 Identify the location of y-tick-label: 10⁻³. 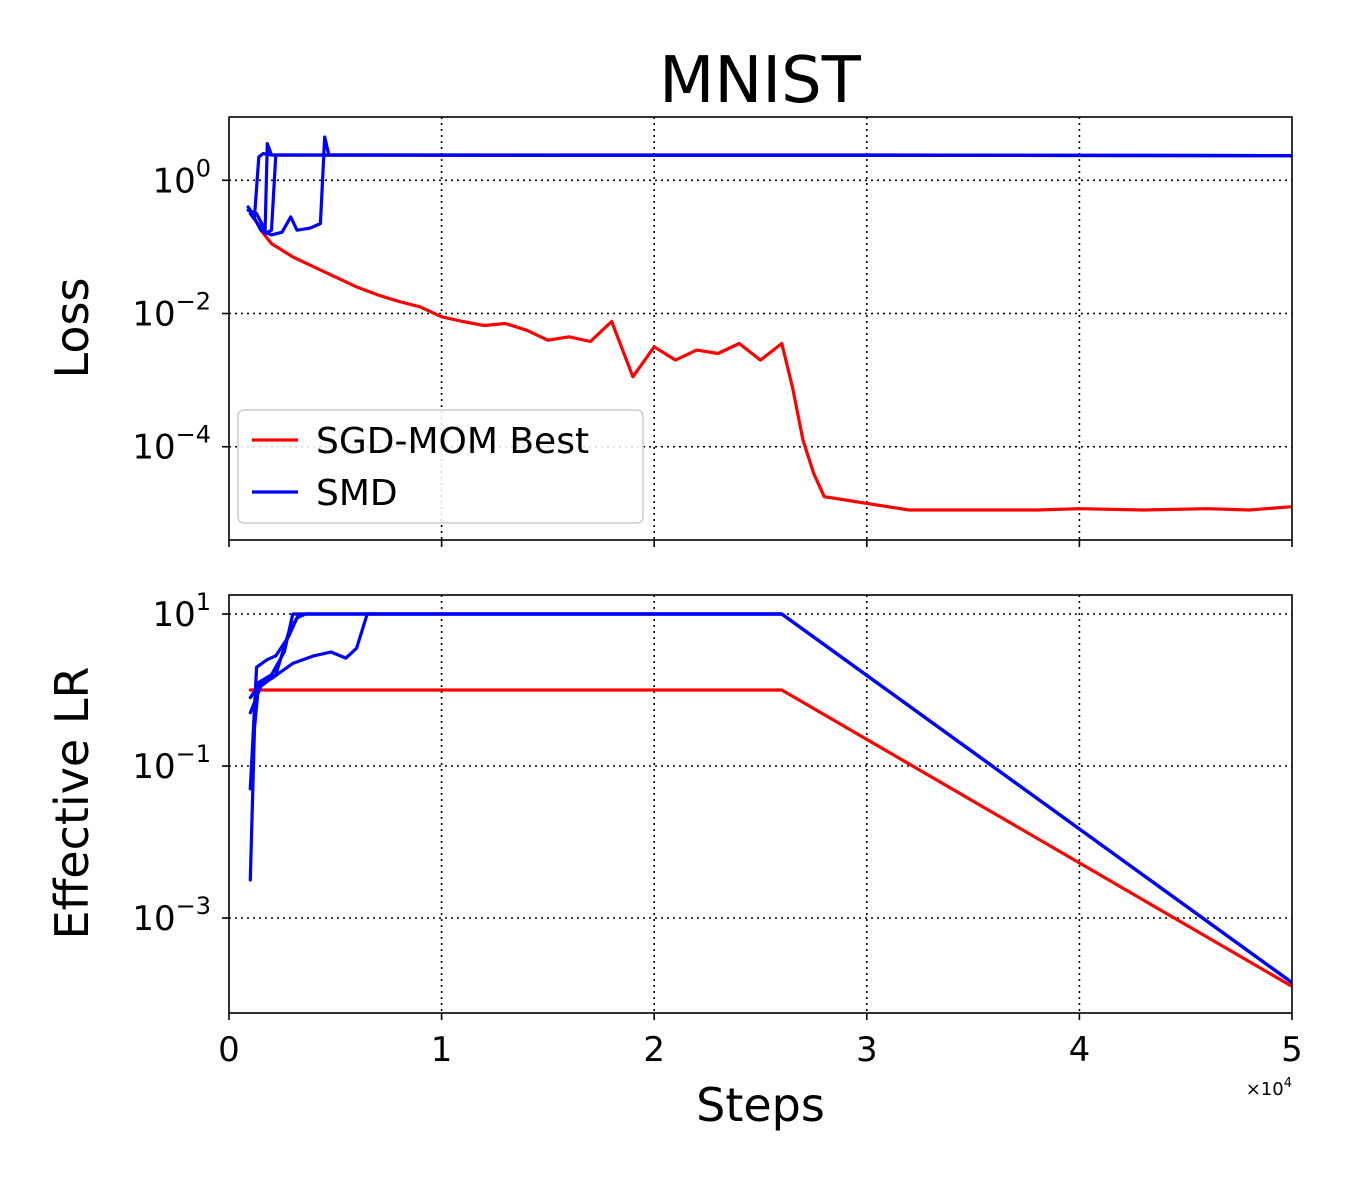
(171, 915).